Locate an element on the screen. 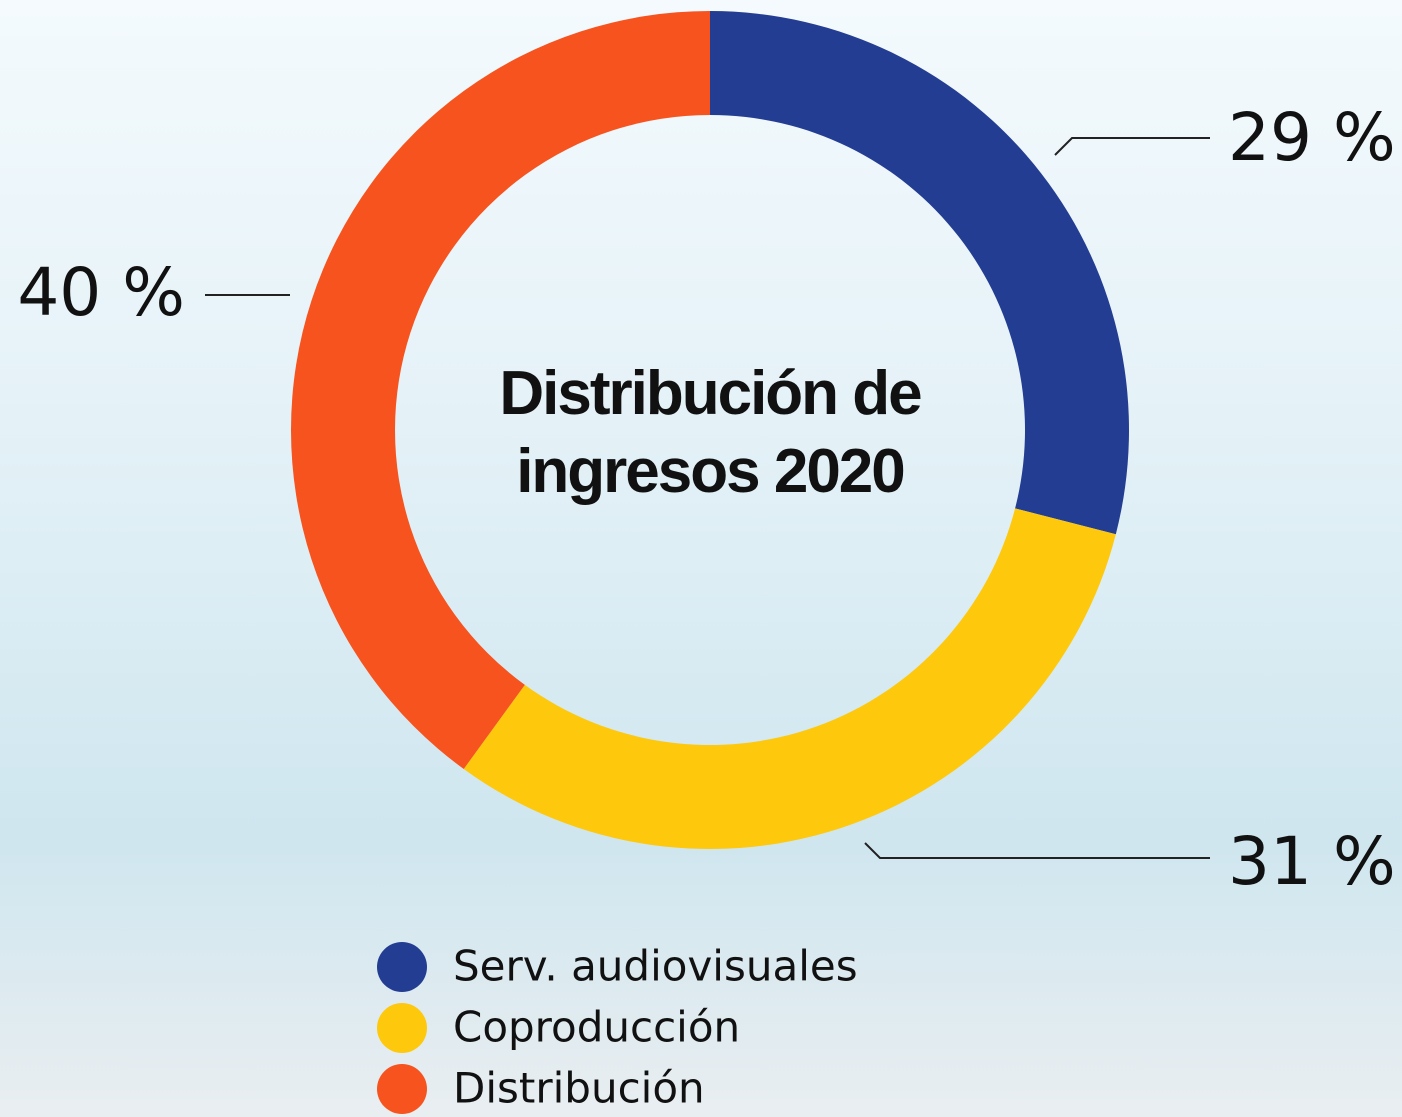 This screenshot has width=1402, height=1117. value-label: 29 % is located at coordinates (1312, 137).